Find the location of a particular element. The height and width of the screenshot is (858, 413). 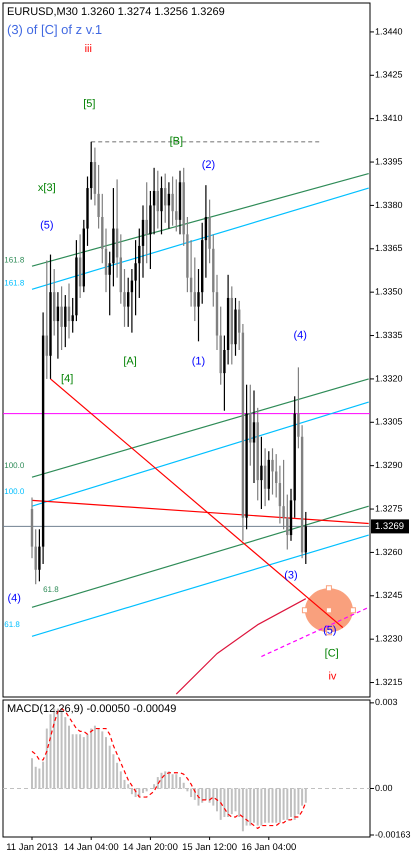

y-tick-label: 1.3245 is located at coordinates (389, 595).